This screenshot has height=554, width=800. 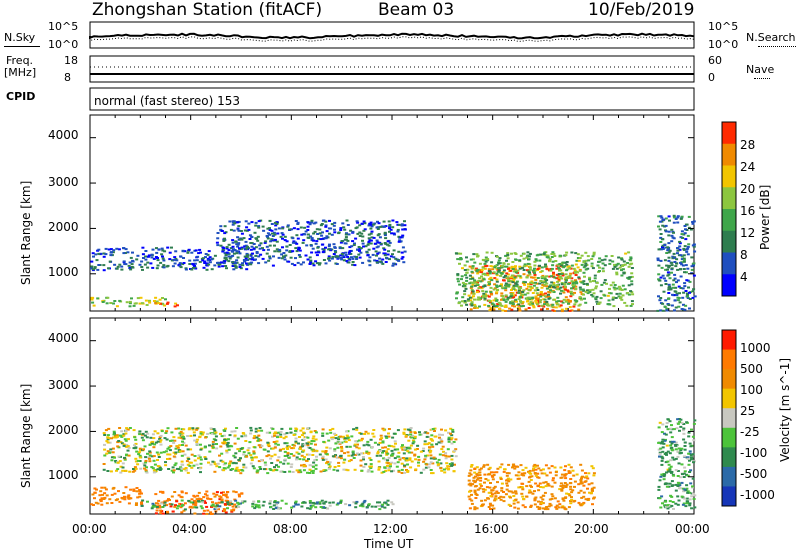 I want to click on velocity-cbar-tick-minus1000: -1000, so click(x=757, y=495).